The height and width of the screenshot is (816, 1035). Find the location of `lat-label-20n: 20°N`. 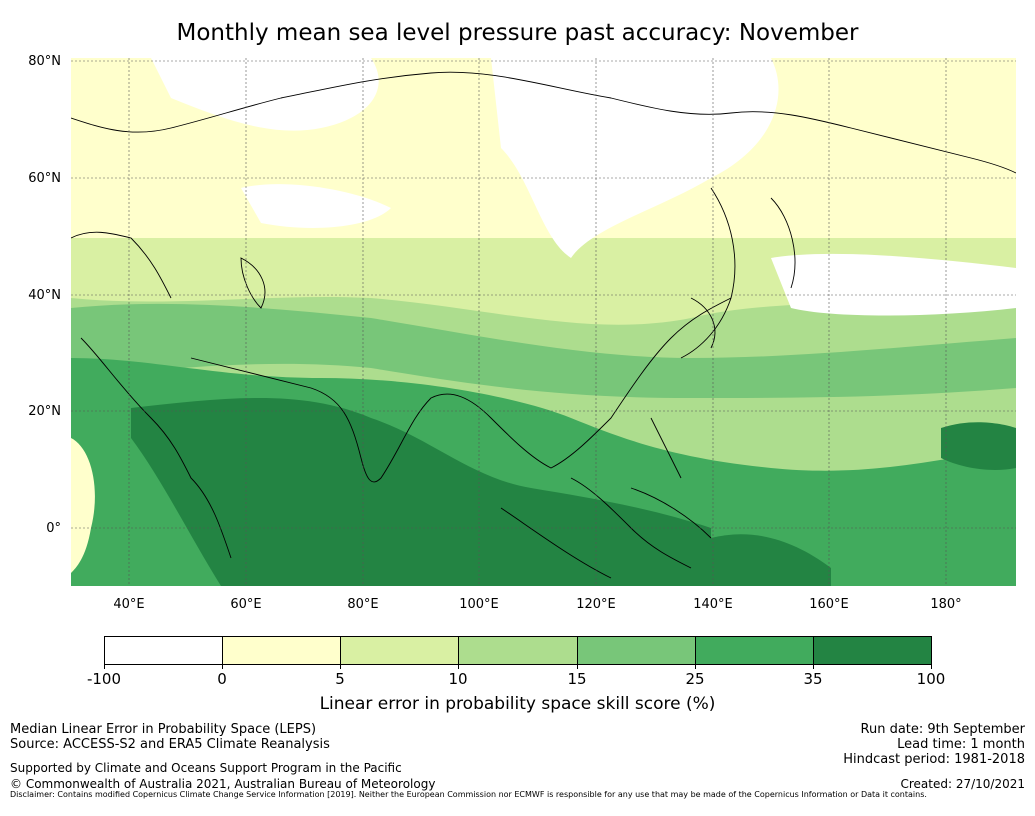

lat-label-20n: 20°N is located at coordinates (44, 411).